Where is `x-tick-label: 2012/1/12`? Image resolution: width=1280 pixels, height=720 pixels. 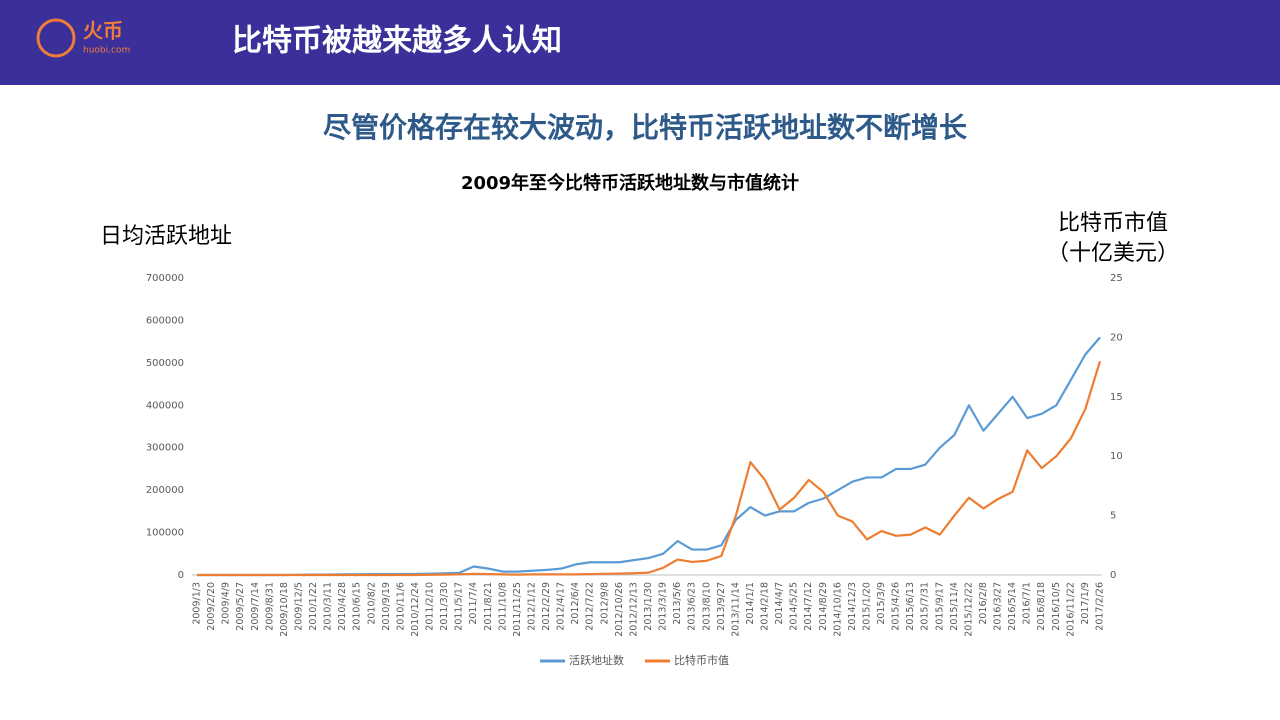 x-tick-label: 2012/1/12 is located at coordinates (531, 606).